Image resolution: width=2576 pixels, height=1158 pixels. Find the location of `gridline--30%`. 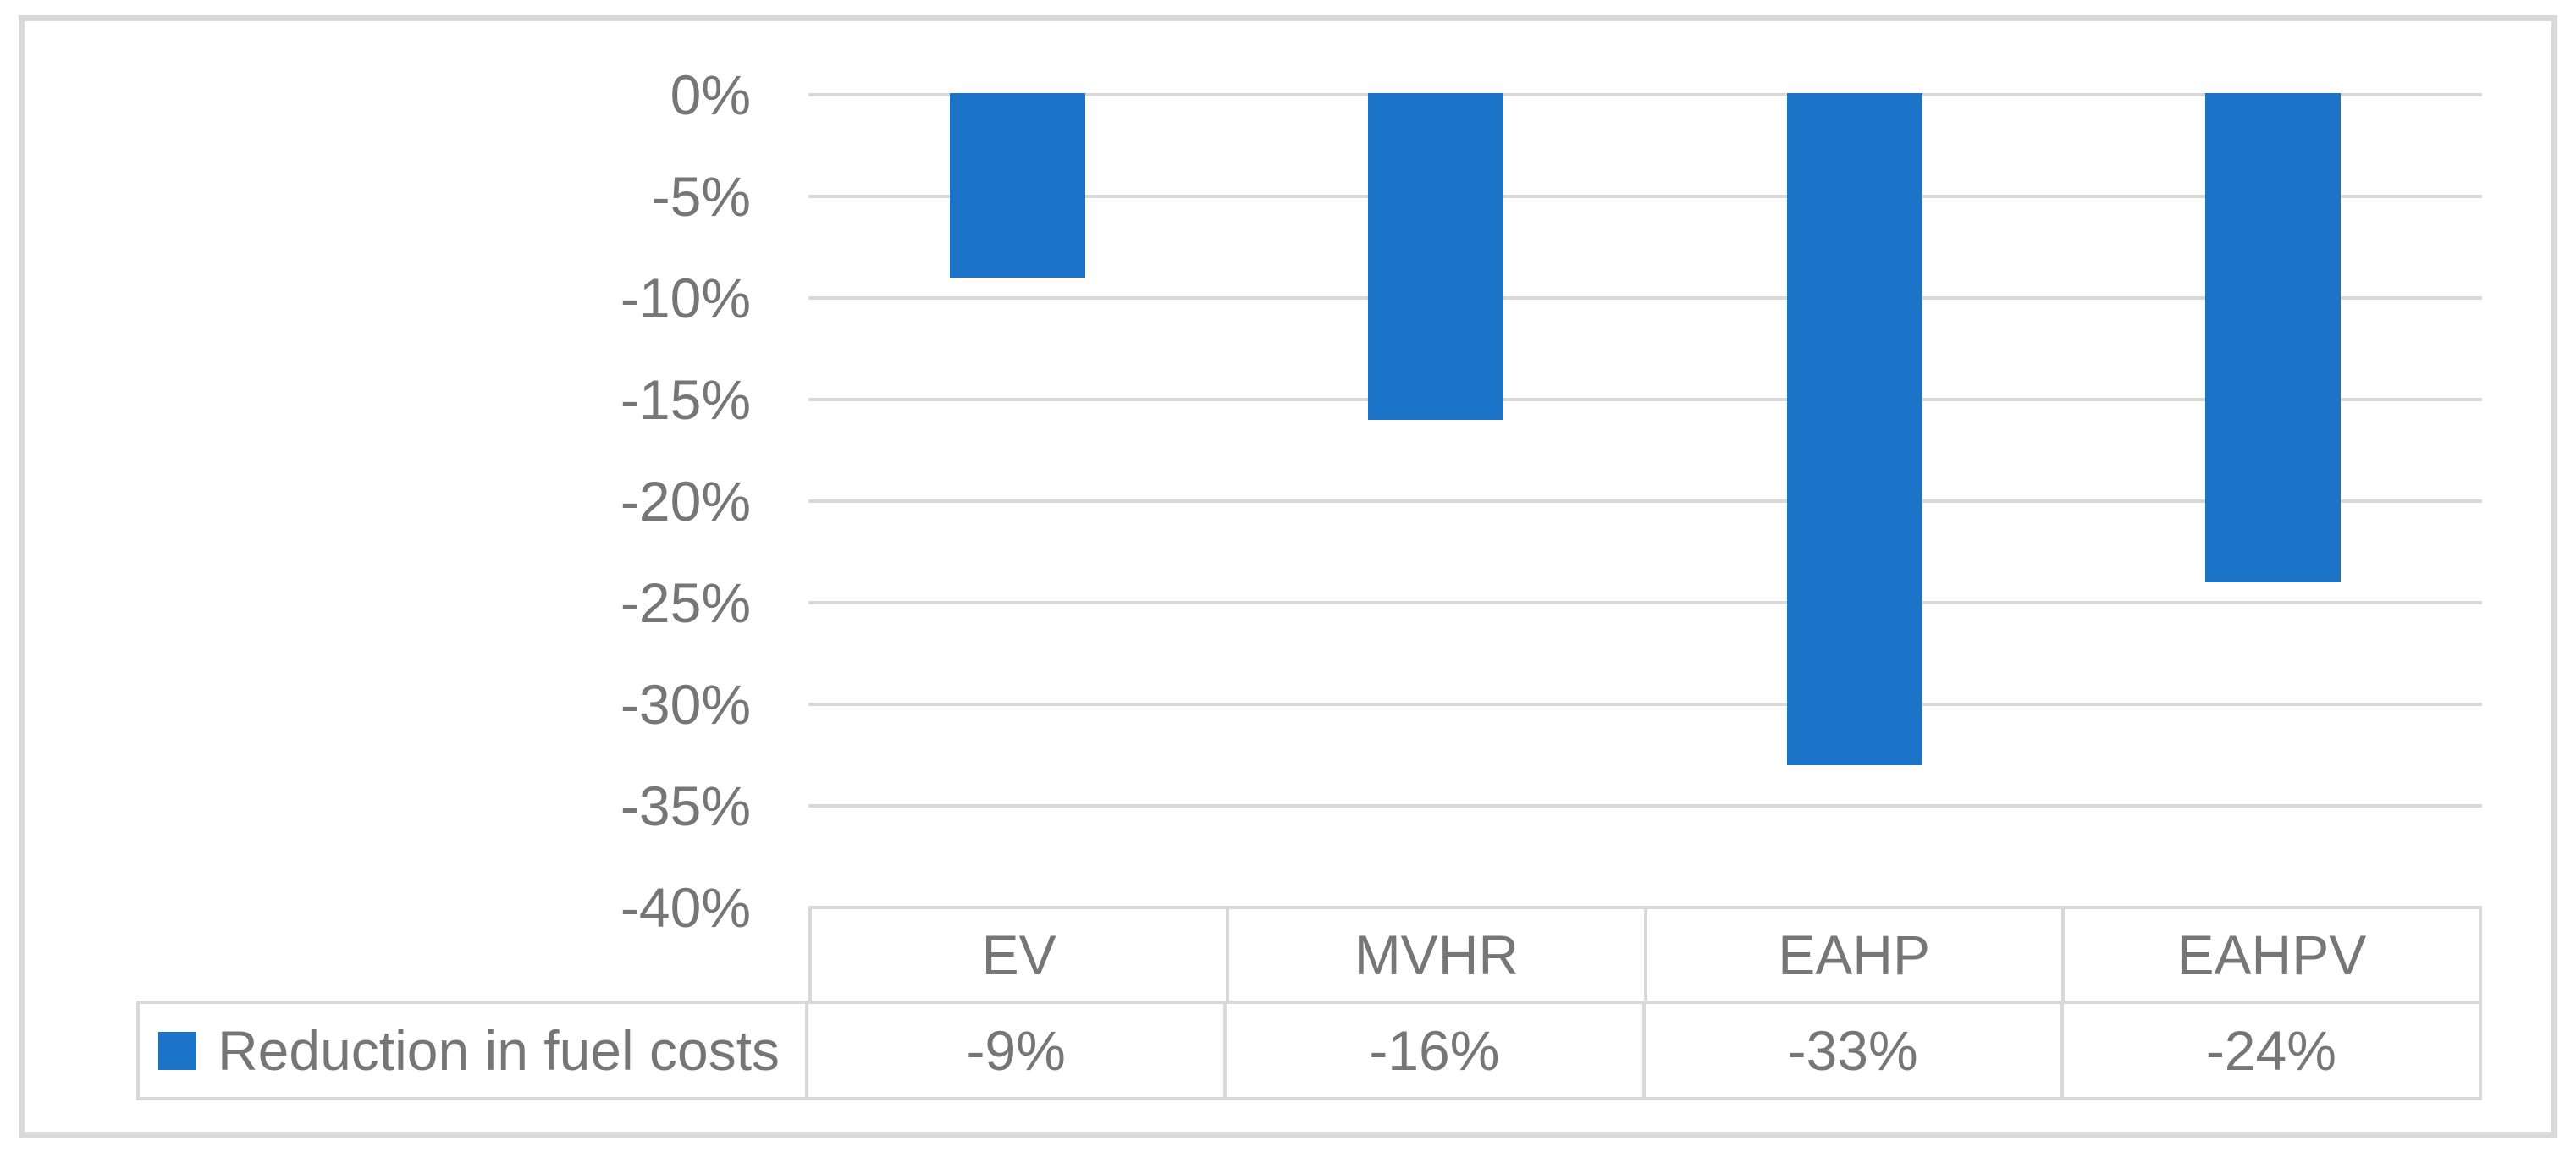

gridline--30% is located at coordinates (1645, 704).